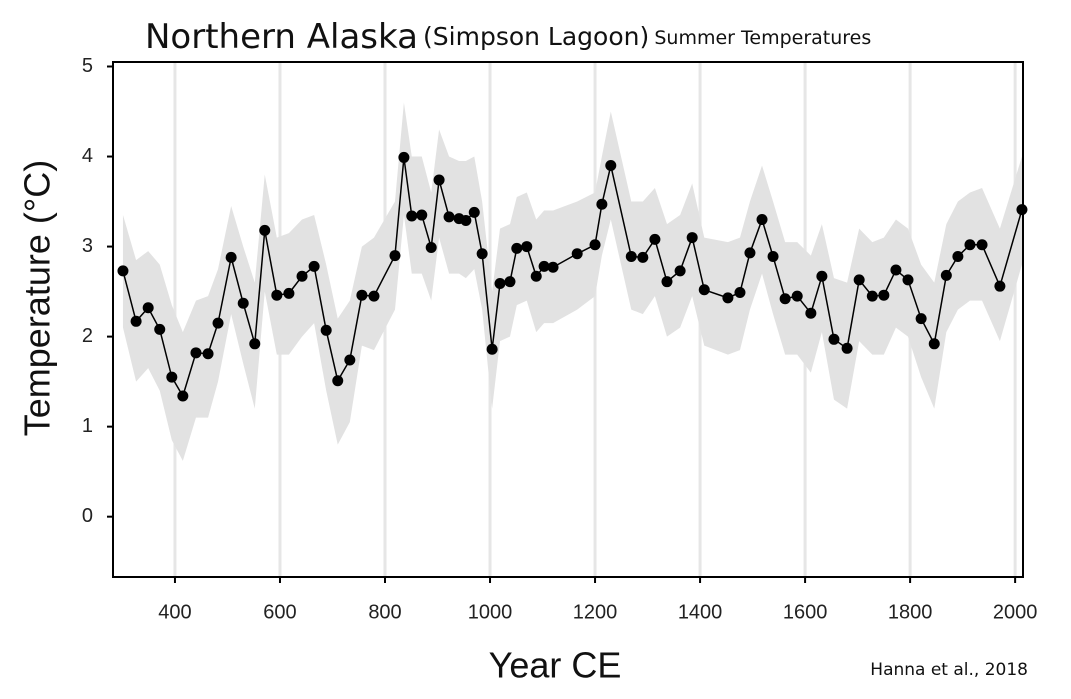 The width and height of the screenshot is (1071, 699). I want to click on y-tick-label: 1, so click(87, 426).